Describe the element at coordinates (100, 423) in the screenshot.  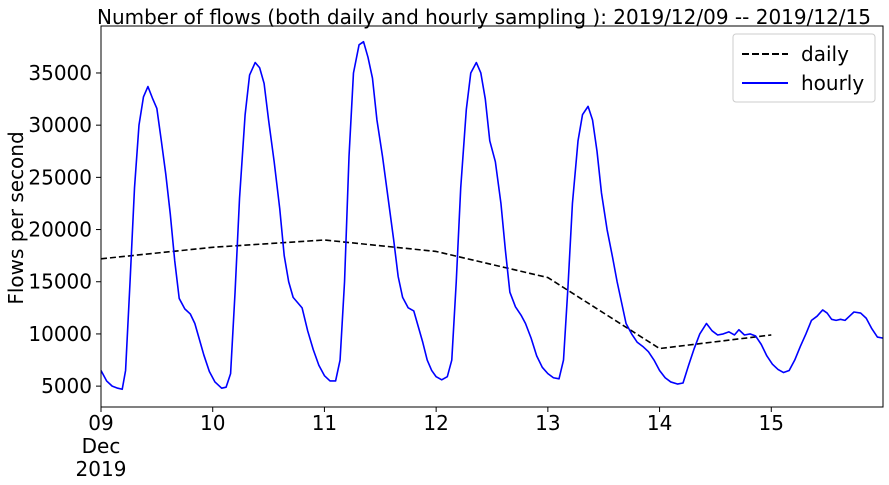
I see `x-tick-label: 09` at that location.